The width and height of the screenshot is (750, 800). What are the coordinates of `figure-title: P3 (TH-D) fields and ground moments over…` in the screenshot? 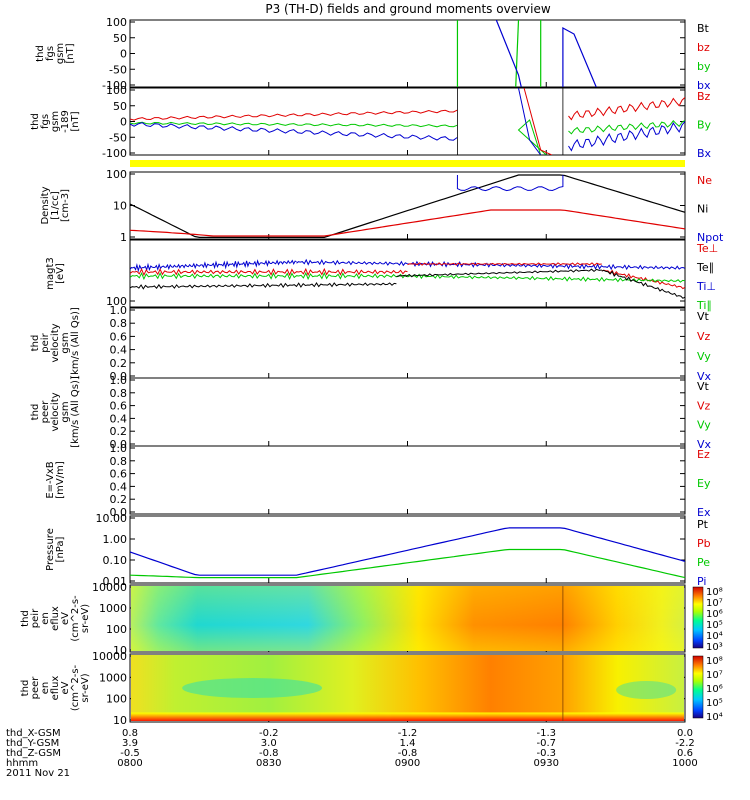 It's located at (407, 9).